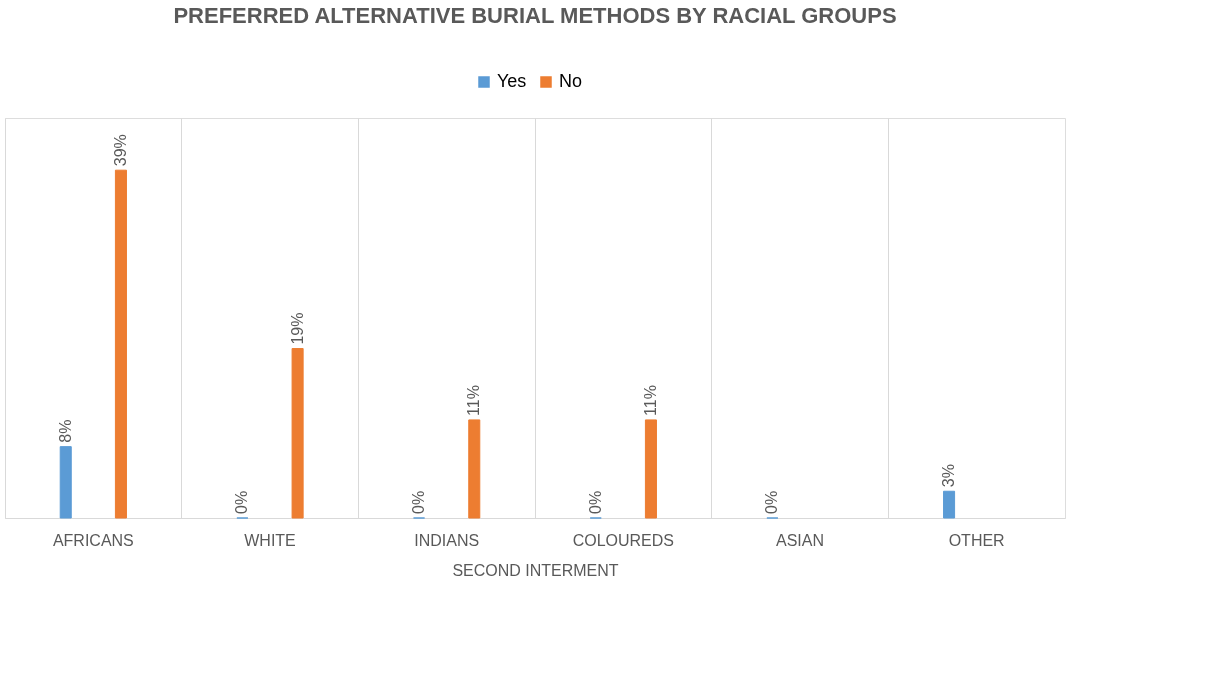 The height and width of the screenshot is (679, 1222). I want to click on x-tick-label: WHITE, so click(270, 540).